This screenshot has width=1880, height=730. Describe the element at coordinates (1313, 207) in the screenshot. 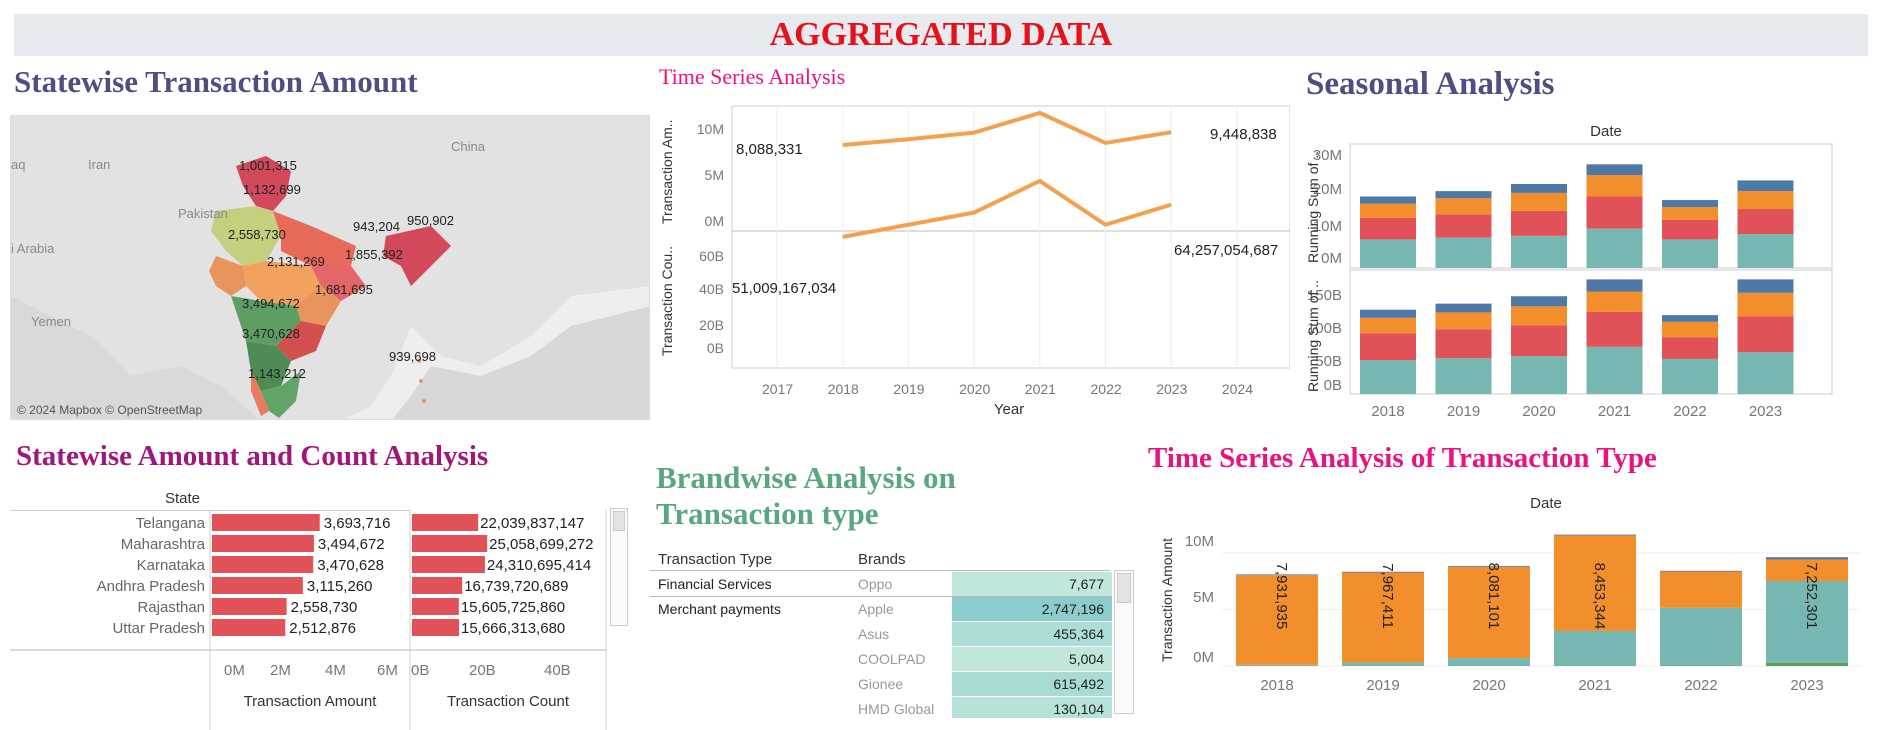

I see `seasonal-ylabel-top: Running Sum of ..` at that location.